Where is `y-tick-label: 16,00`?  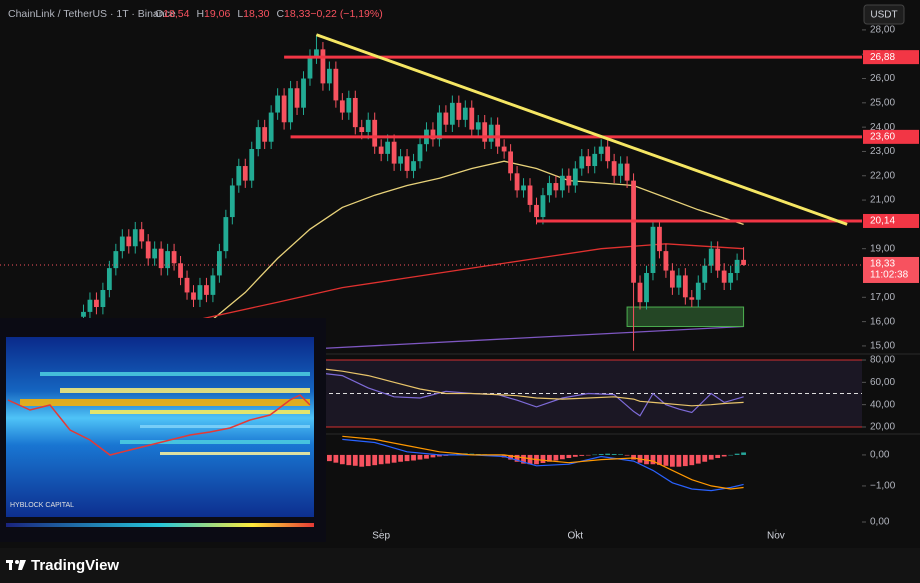 y-tick-label: 16,00 is located at coordinates (882, 321).